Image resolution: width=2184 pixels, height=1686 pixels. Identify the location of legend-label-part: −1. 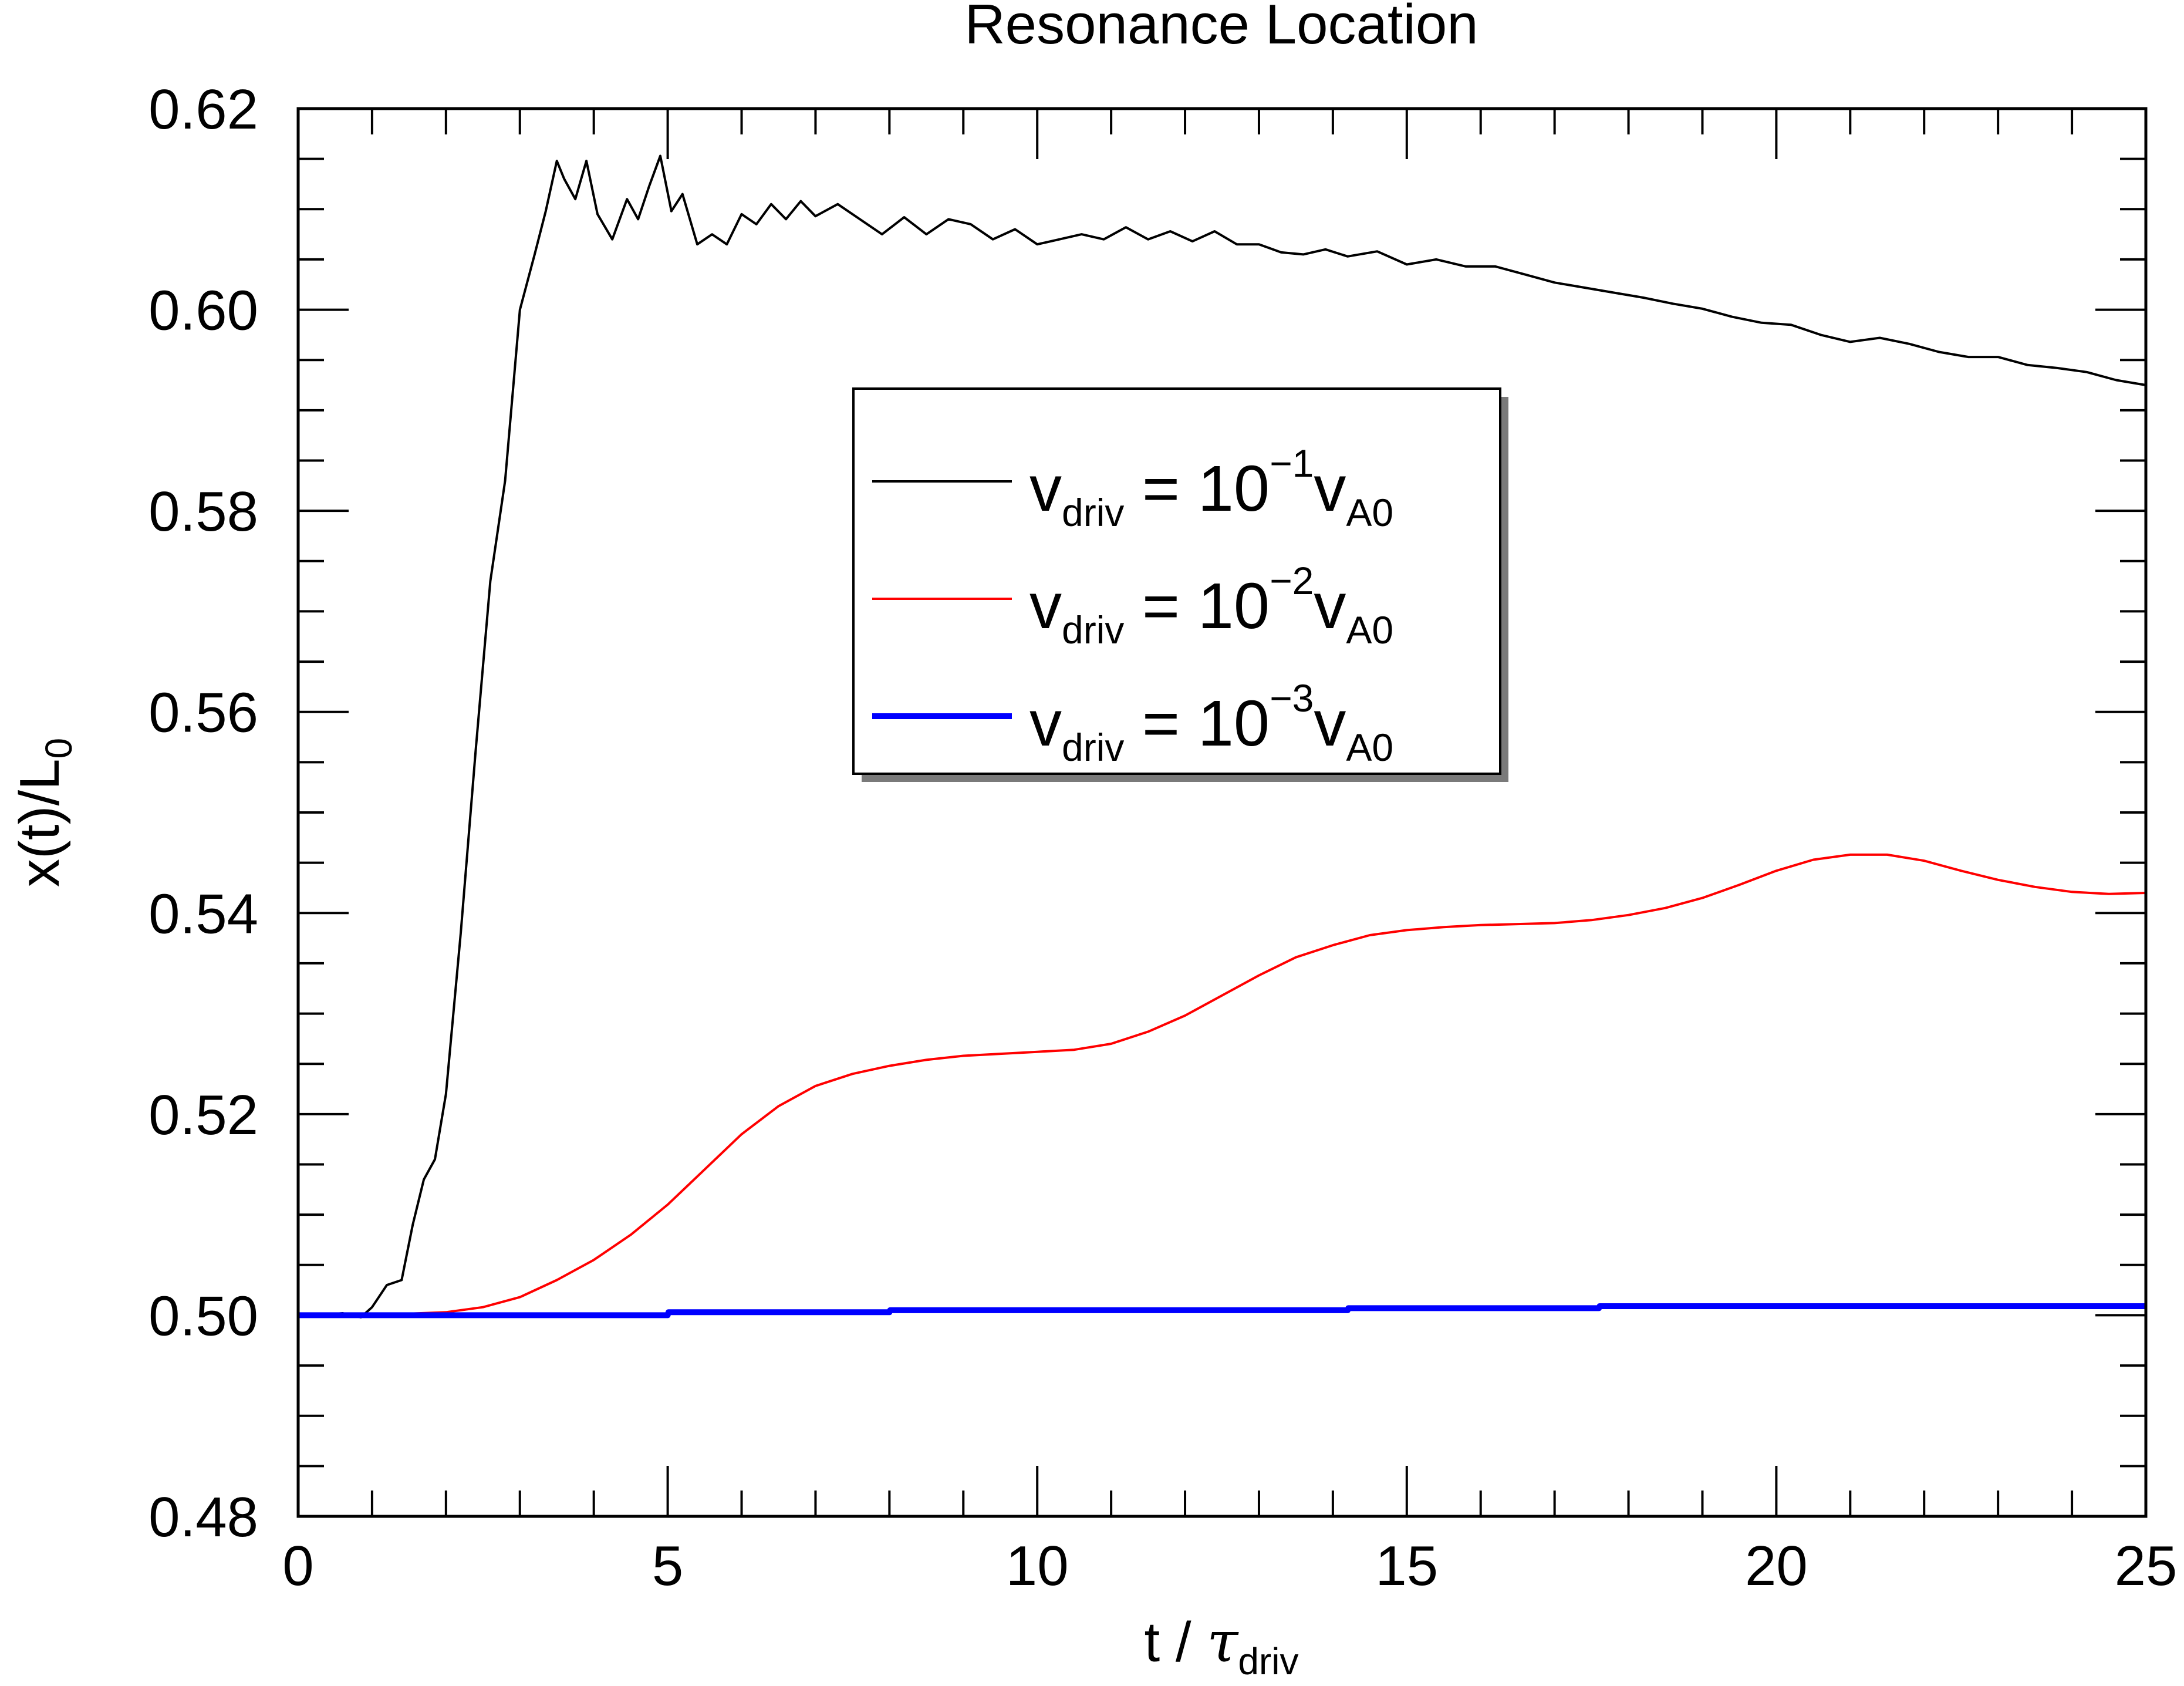
(1292, 463).